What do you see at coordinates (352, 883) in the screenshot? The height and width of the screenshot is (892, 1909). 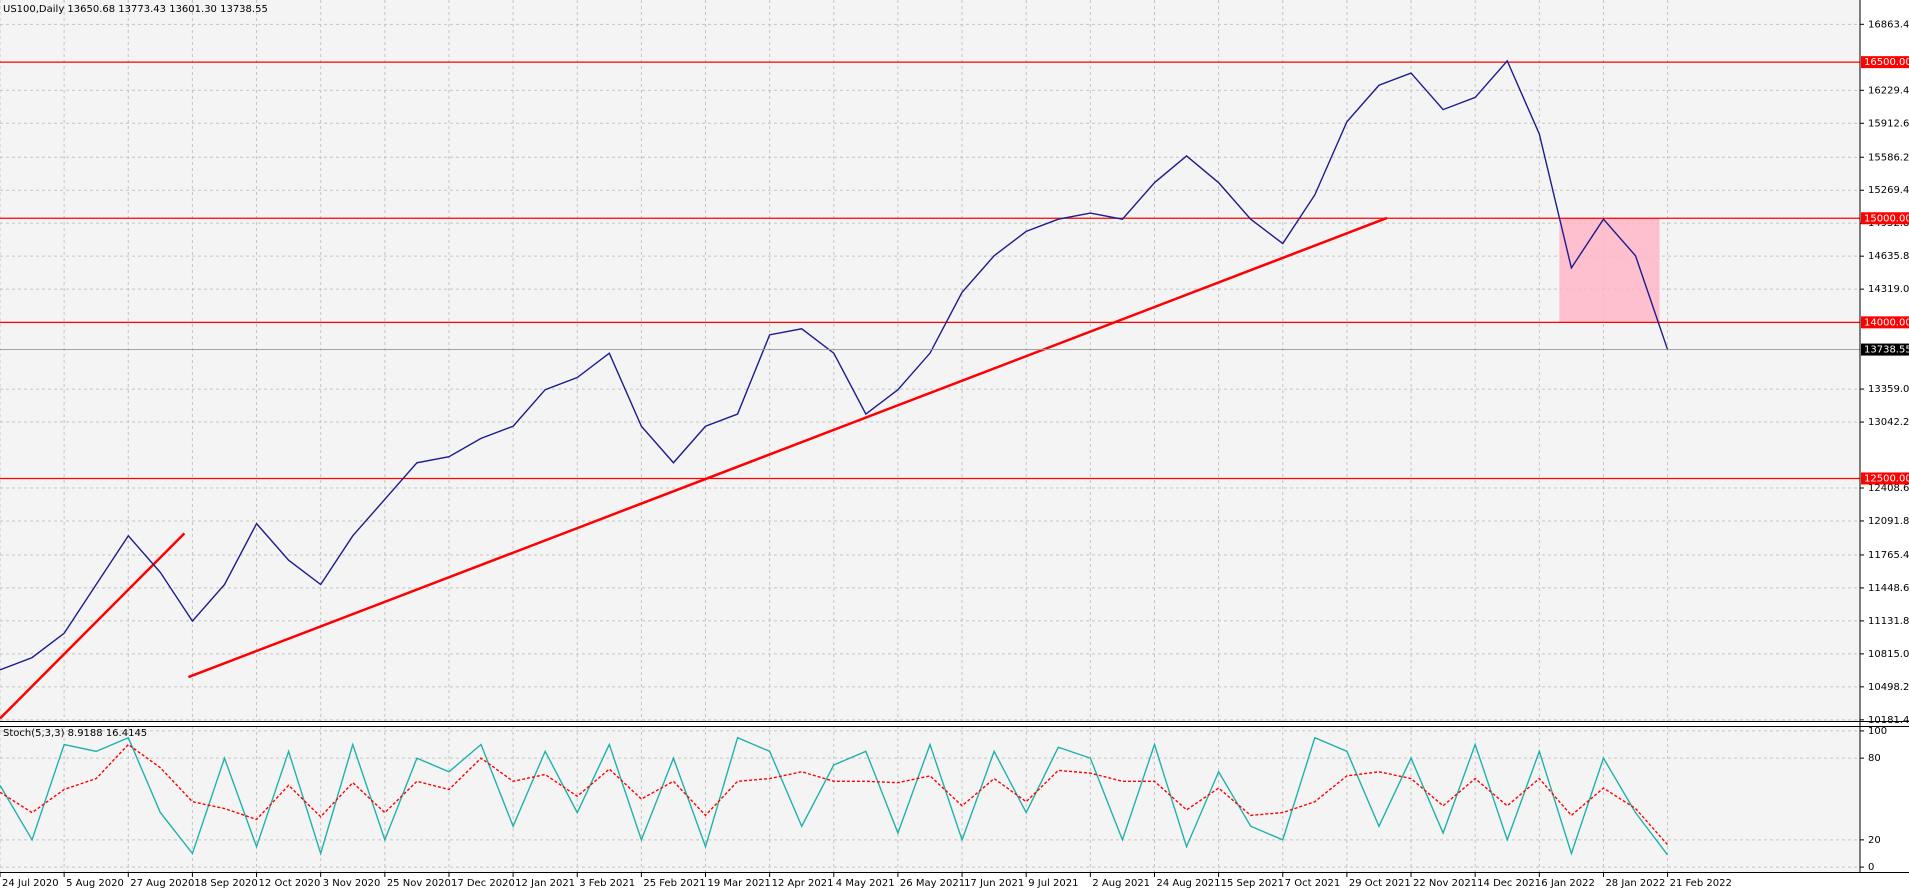 I see `x-tick-label: 3 Nov 2020` at bounding box center [352, 883].